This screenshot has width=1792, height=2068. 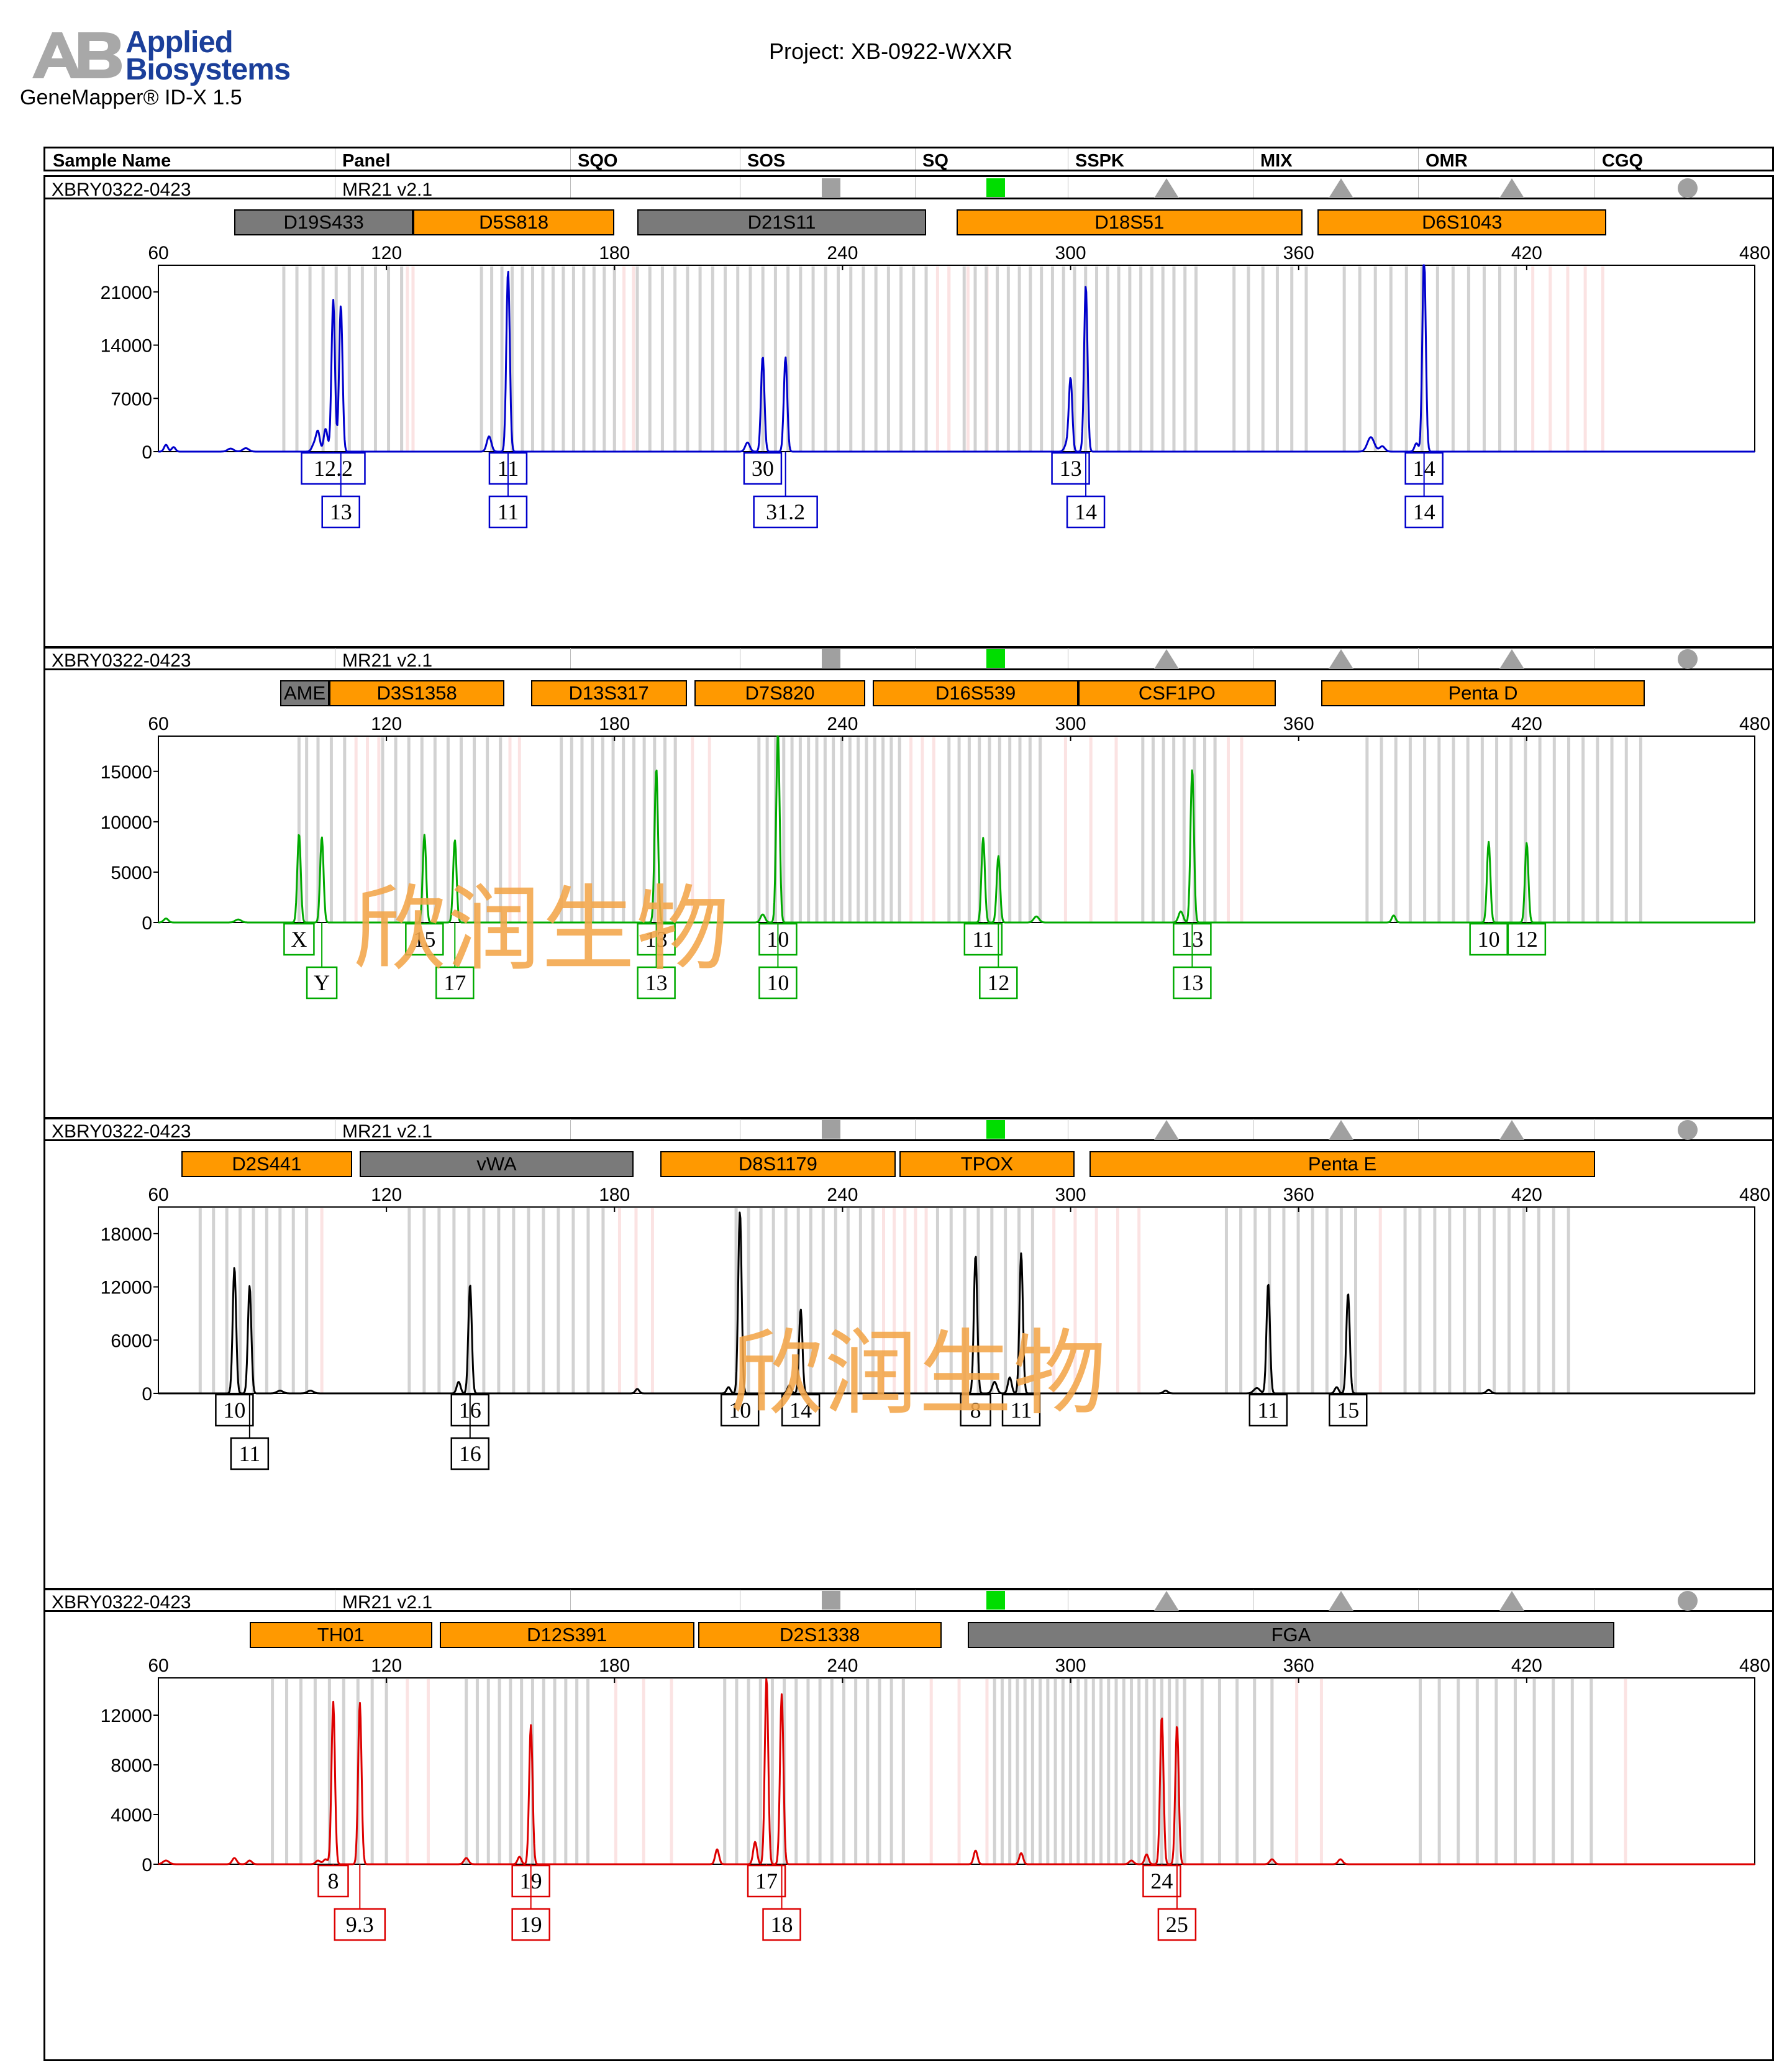 What do you see at coordinates (1099, 161) in the screenshot?
I see `col-sspk: SSPK` at bounding box center [1099, 161].